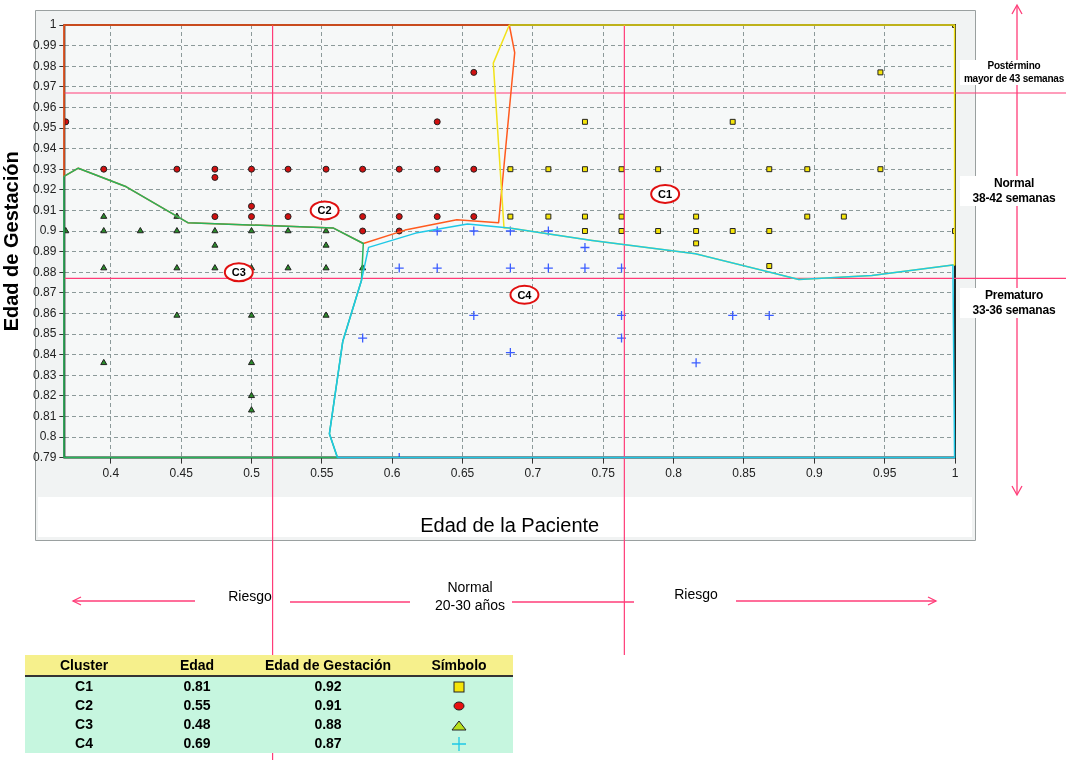 Image resolution: width=1068 pixels, height=760 pixels. Describe the element at coordinates (45, 209) in the screenshot. I see `y-tick-label: 0.91` at that location.